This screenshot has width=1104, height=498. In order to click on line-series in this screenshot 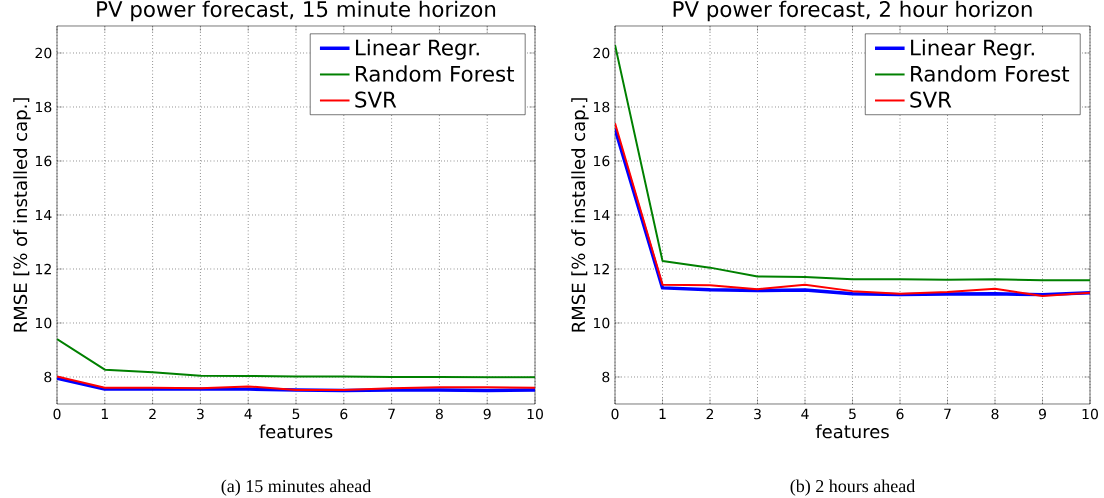, I will do `click(296, 358)`.